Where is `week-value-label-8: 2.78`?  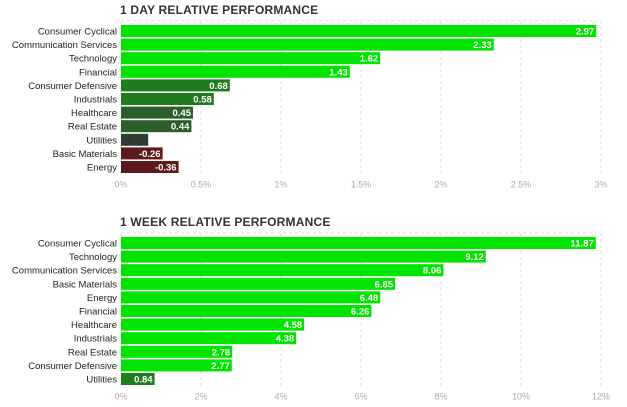 week-value-label-8: 2.78 is located at coordinates (221, 352).